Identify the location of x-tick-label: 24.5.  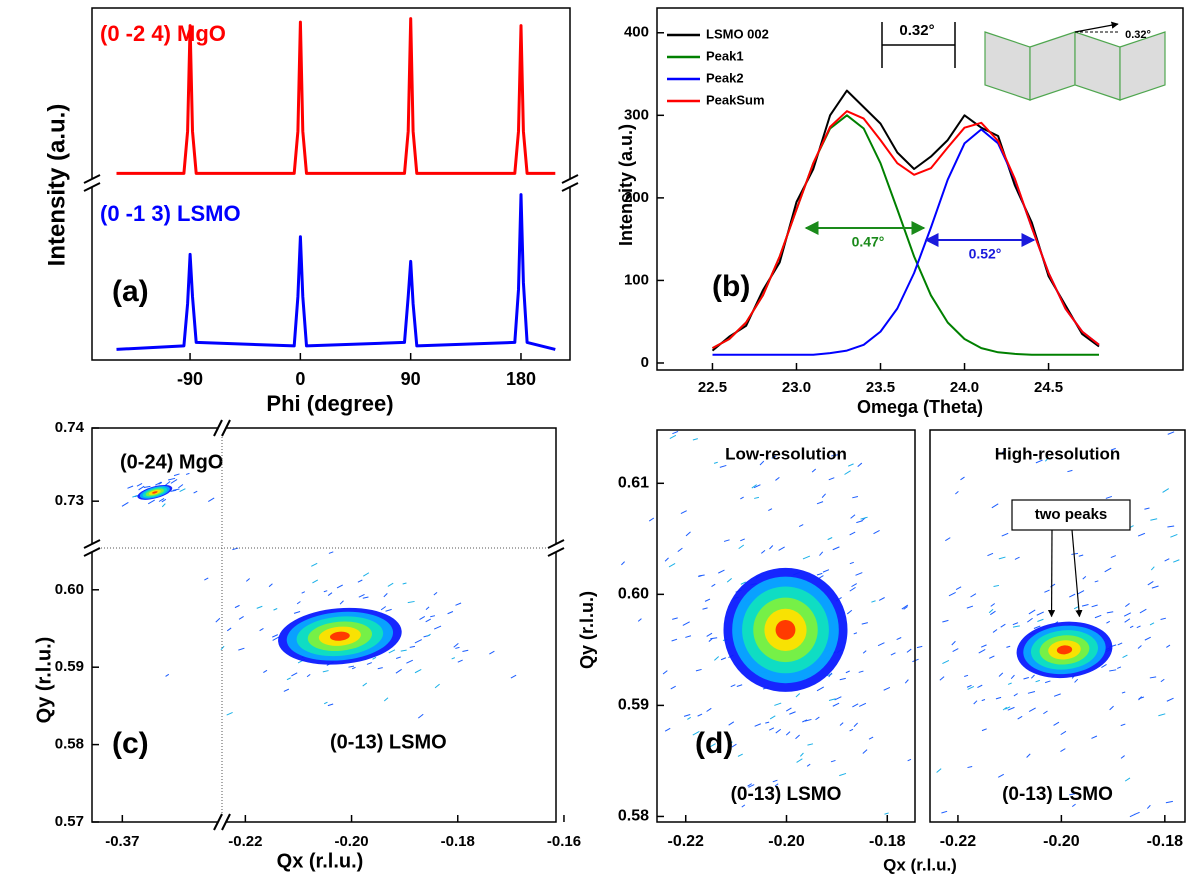
(1048, 387).